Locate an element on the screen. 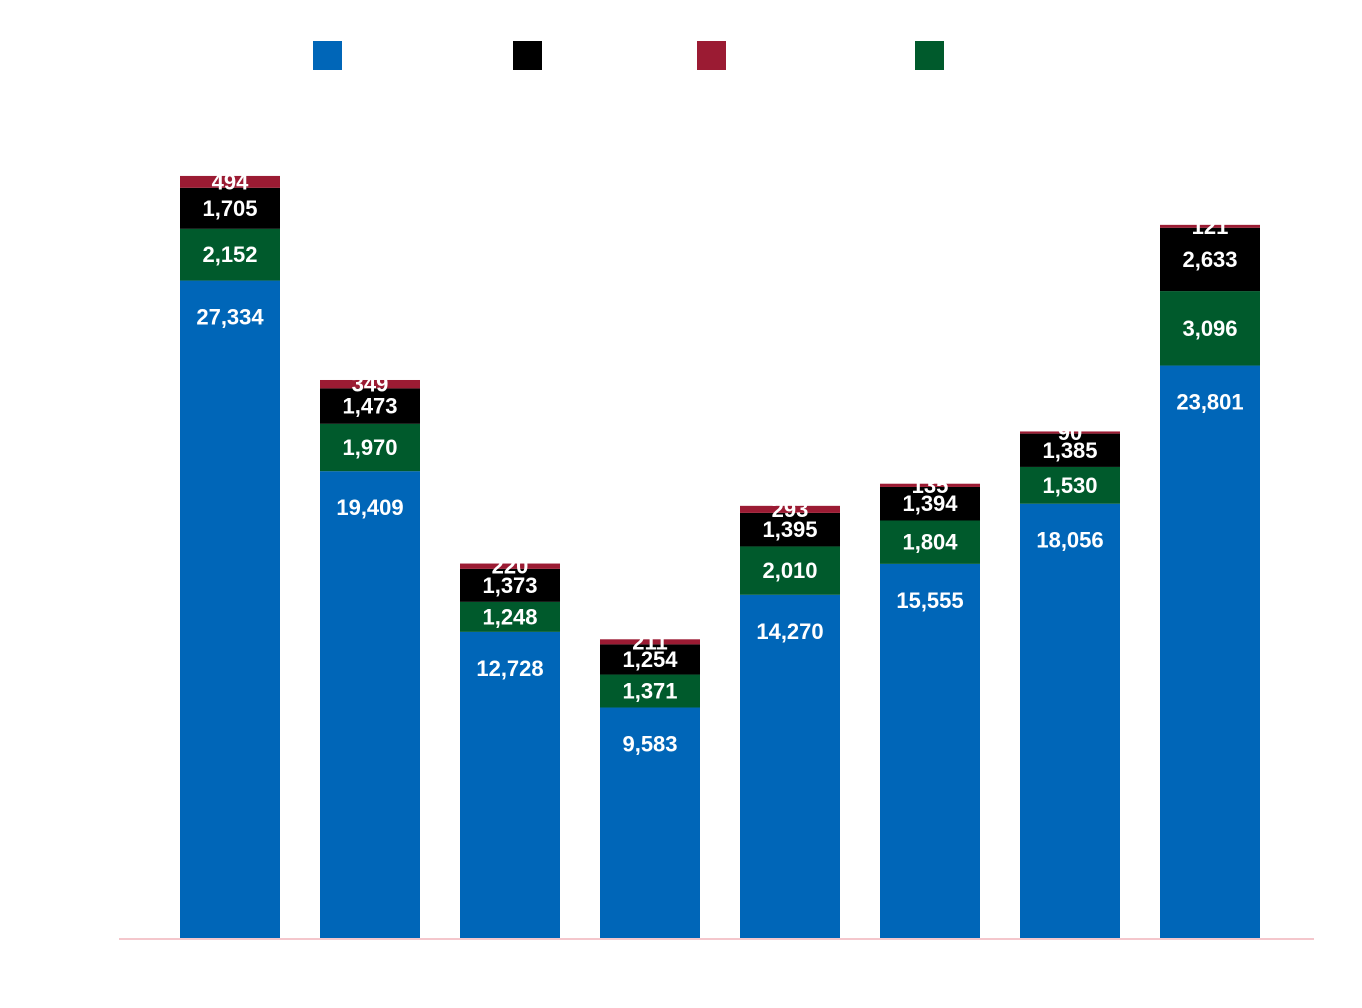  data-label-s2-c3: 1,254 is located at coordinates (650, 659).